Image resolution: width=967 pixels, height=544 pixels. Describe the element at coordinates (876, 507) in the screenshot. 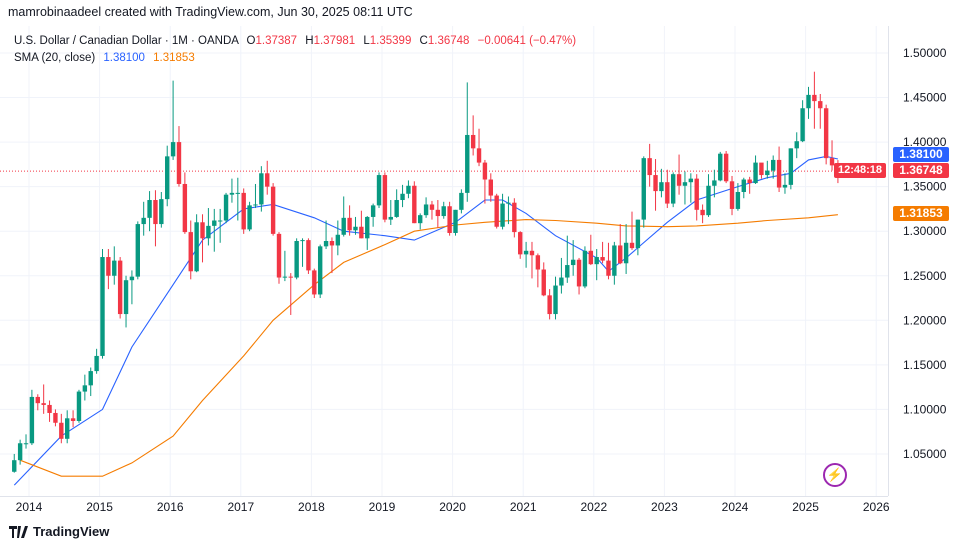

I see `time-tick-label: 2026` at that location.